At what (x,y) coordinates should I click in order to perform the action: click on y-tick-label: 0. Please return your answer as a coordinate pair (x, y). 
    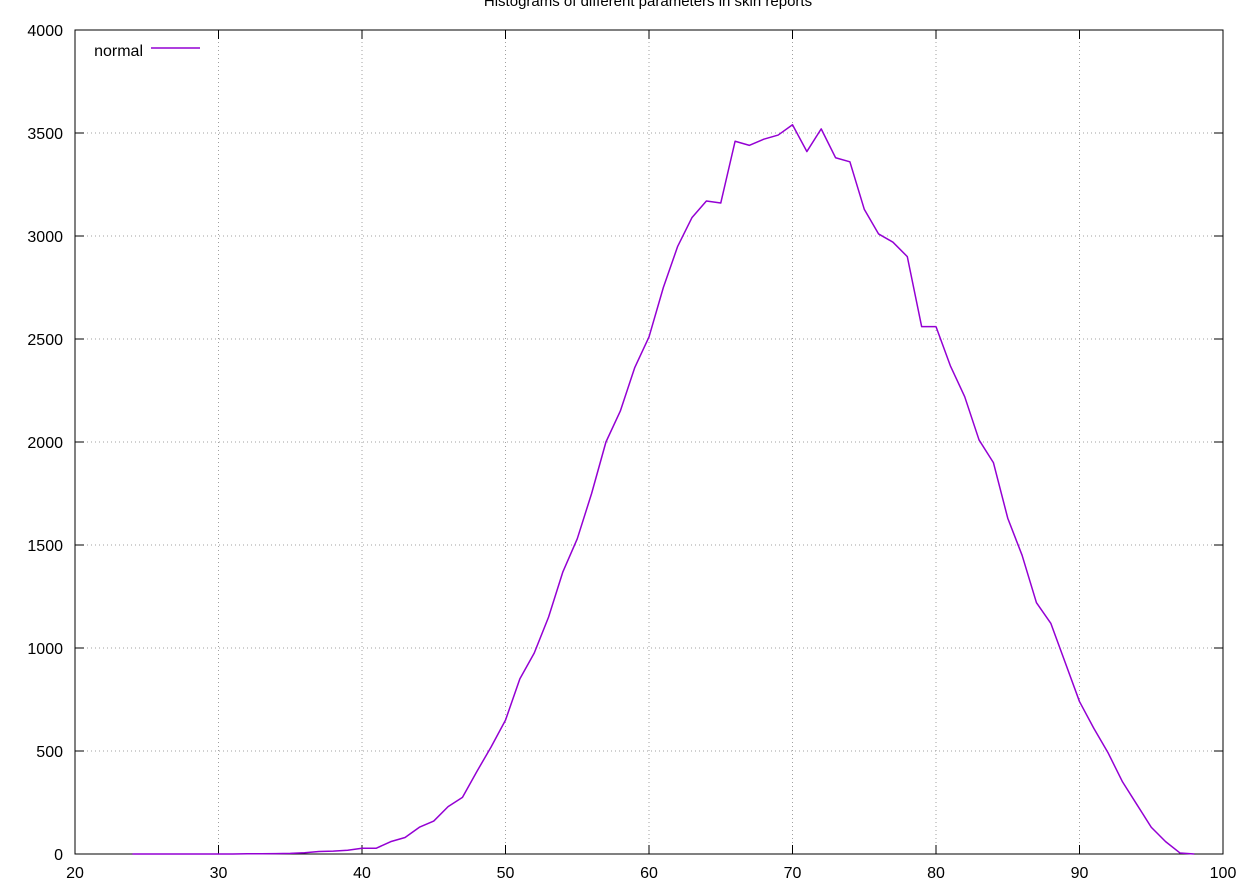
    Looking at the image, I should click on (58, 855).